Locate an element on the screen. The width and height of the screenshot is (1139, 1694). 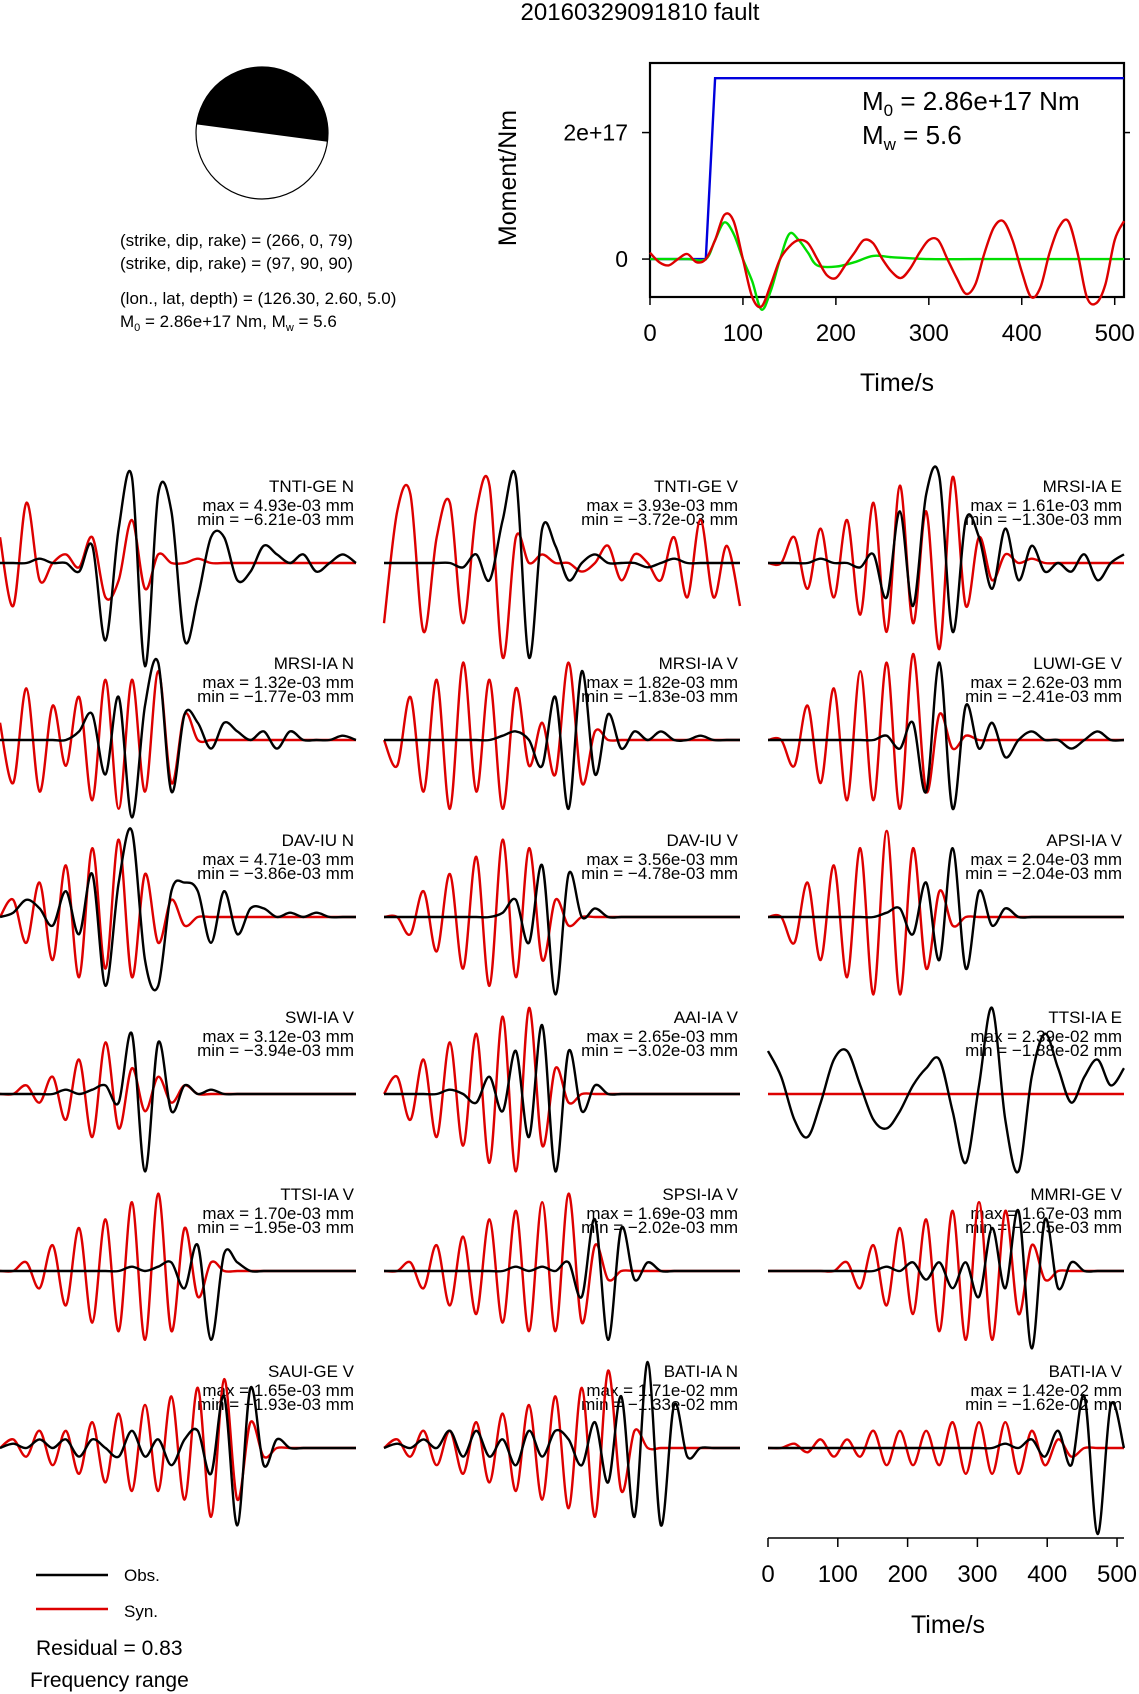
waveform-time-axis: 0 100 200 300 400 500 Time/s is located at coordinates (949, 1588).